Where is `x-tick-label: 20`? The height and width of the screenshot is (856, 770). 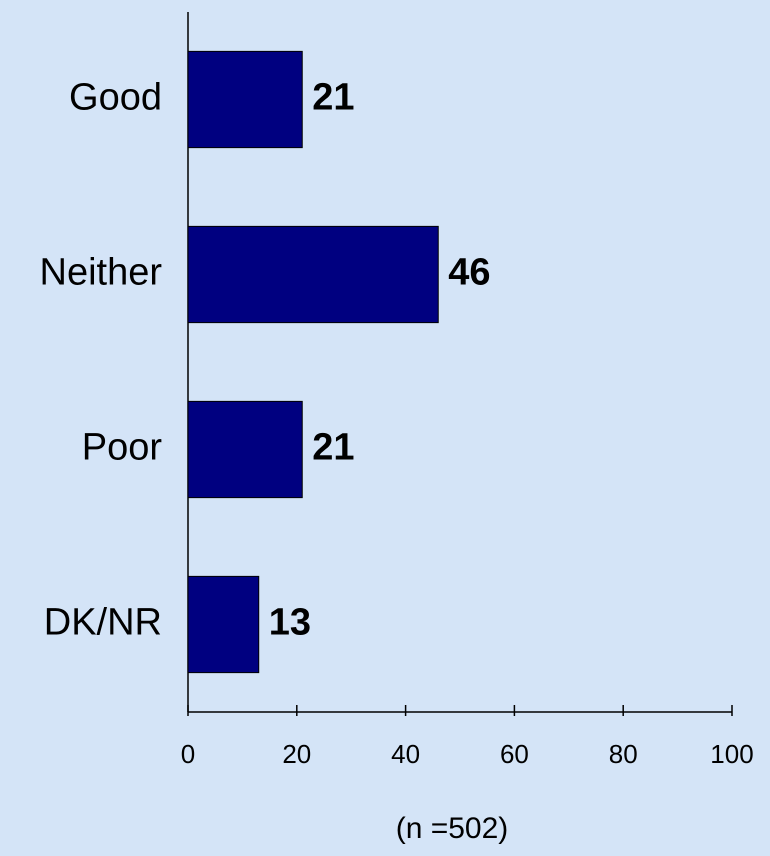 x-tick-label: 20 is located at coordinates (296, 754).